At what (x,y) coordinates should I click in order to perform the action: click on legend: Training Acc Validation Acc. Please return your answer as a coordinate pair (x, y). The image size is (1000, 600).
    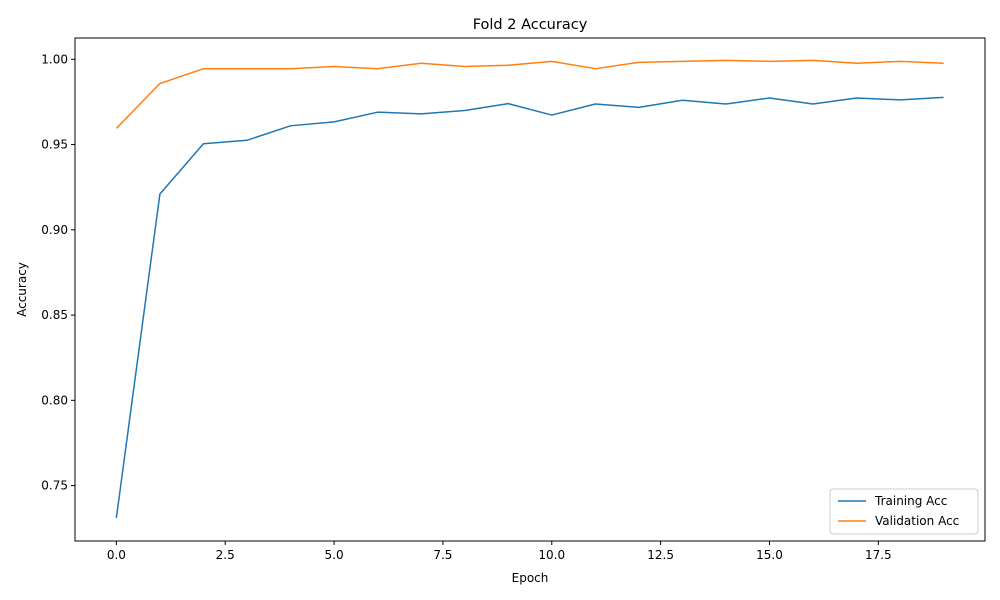
    Looking at the image, I should click on (904, 511).